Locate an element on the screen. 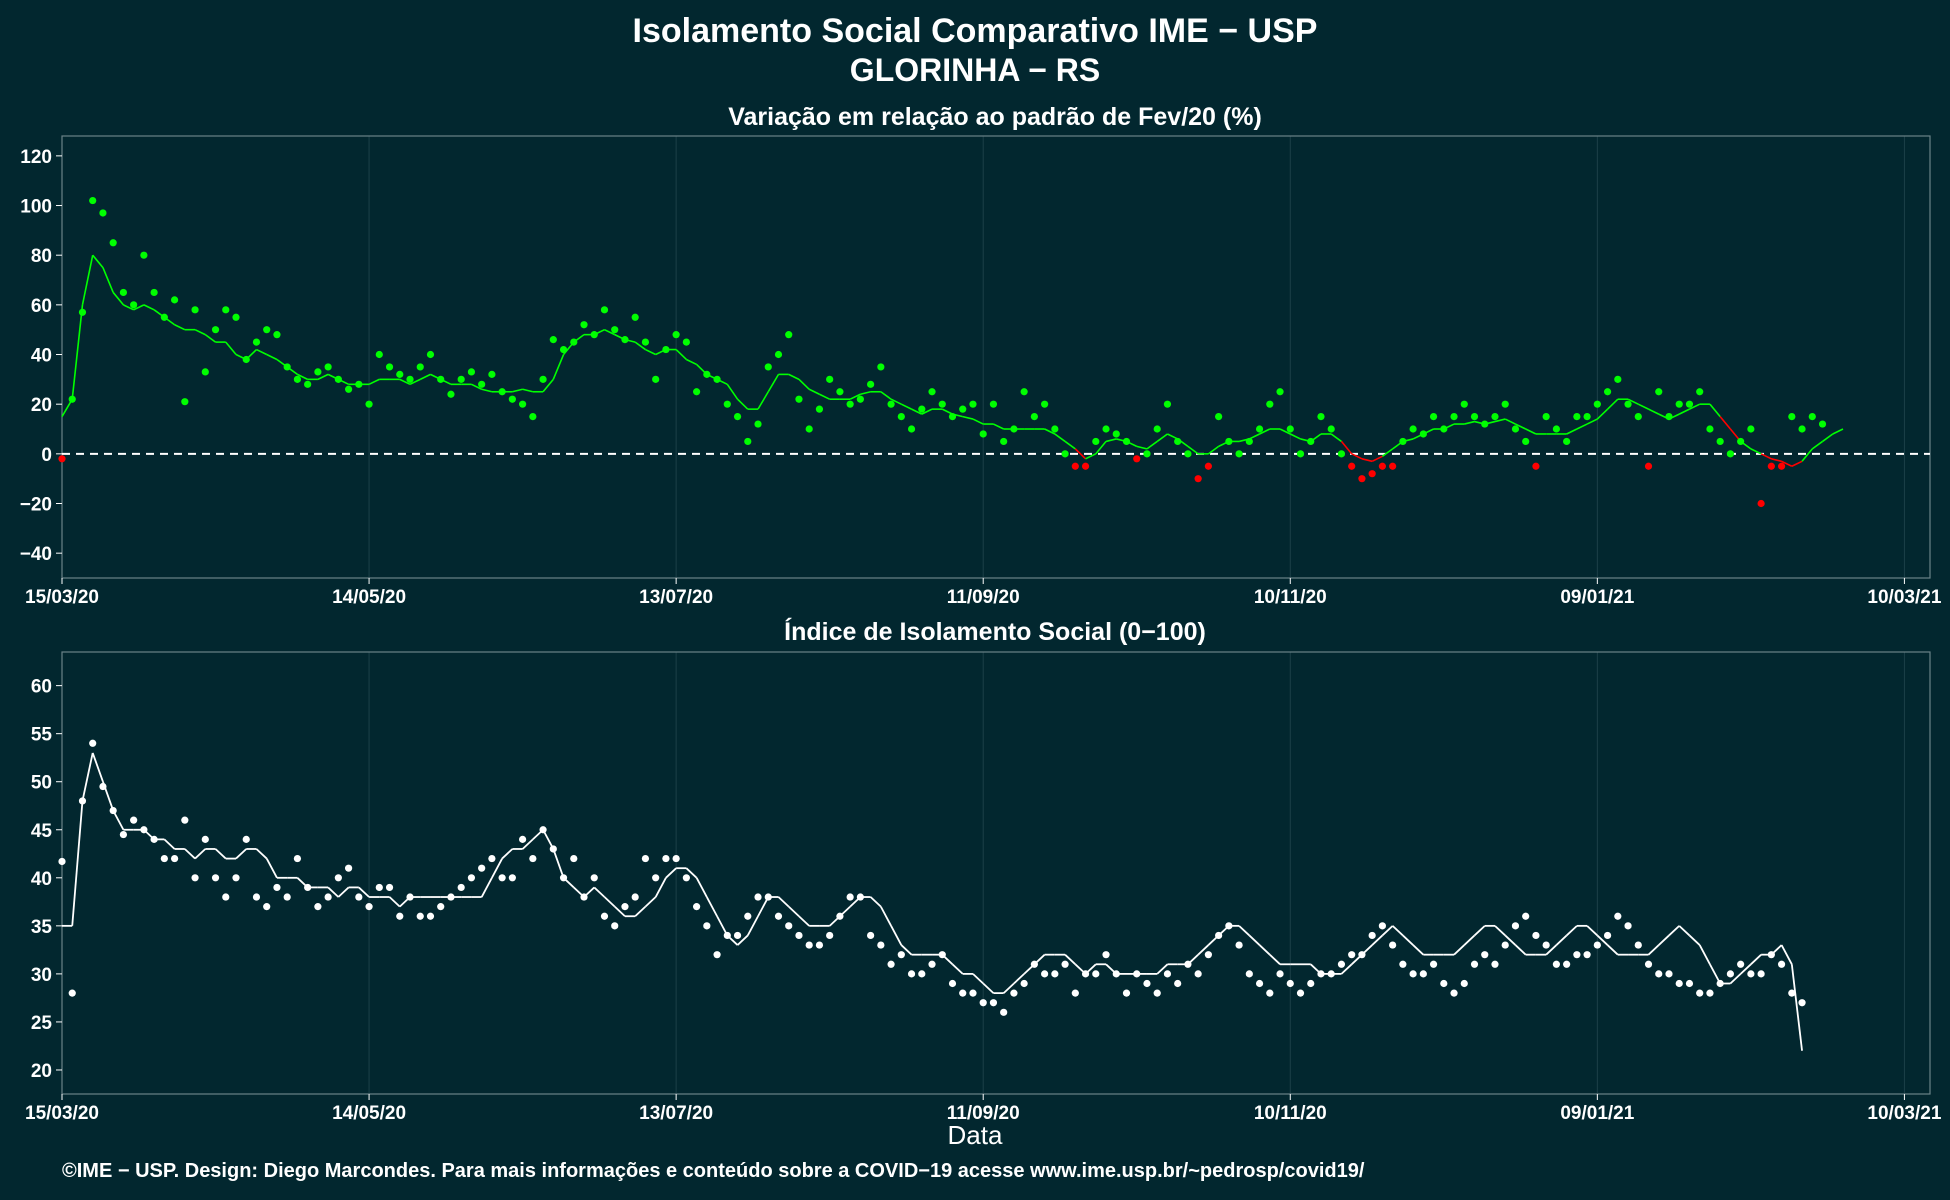  y-tick-label: 40 is located at coordinates (41, 879).